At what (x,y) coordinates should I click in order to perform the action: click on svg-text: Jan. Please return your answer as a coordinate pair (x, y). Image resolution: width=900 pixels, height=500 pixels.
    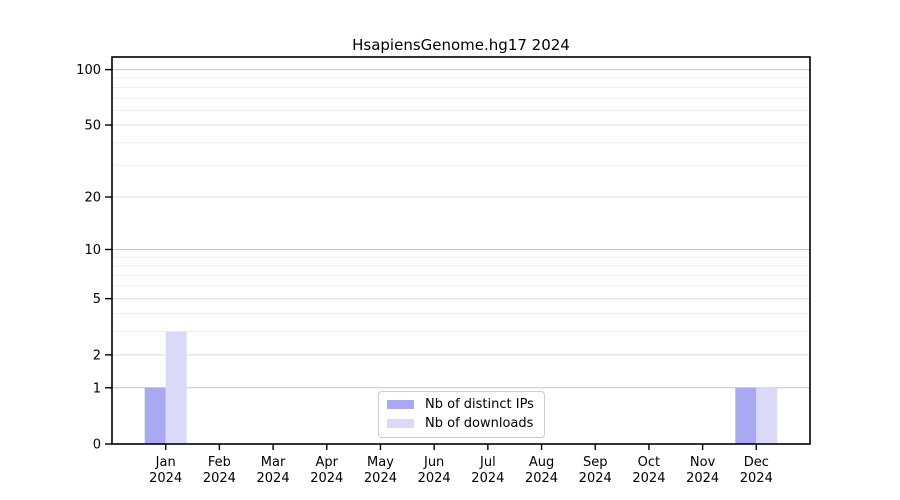
    Looking at the image, I should click on (165, 462).